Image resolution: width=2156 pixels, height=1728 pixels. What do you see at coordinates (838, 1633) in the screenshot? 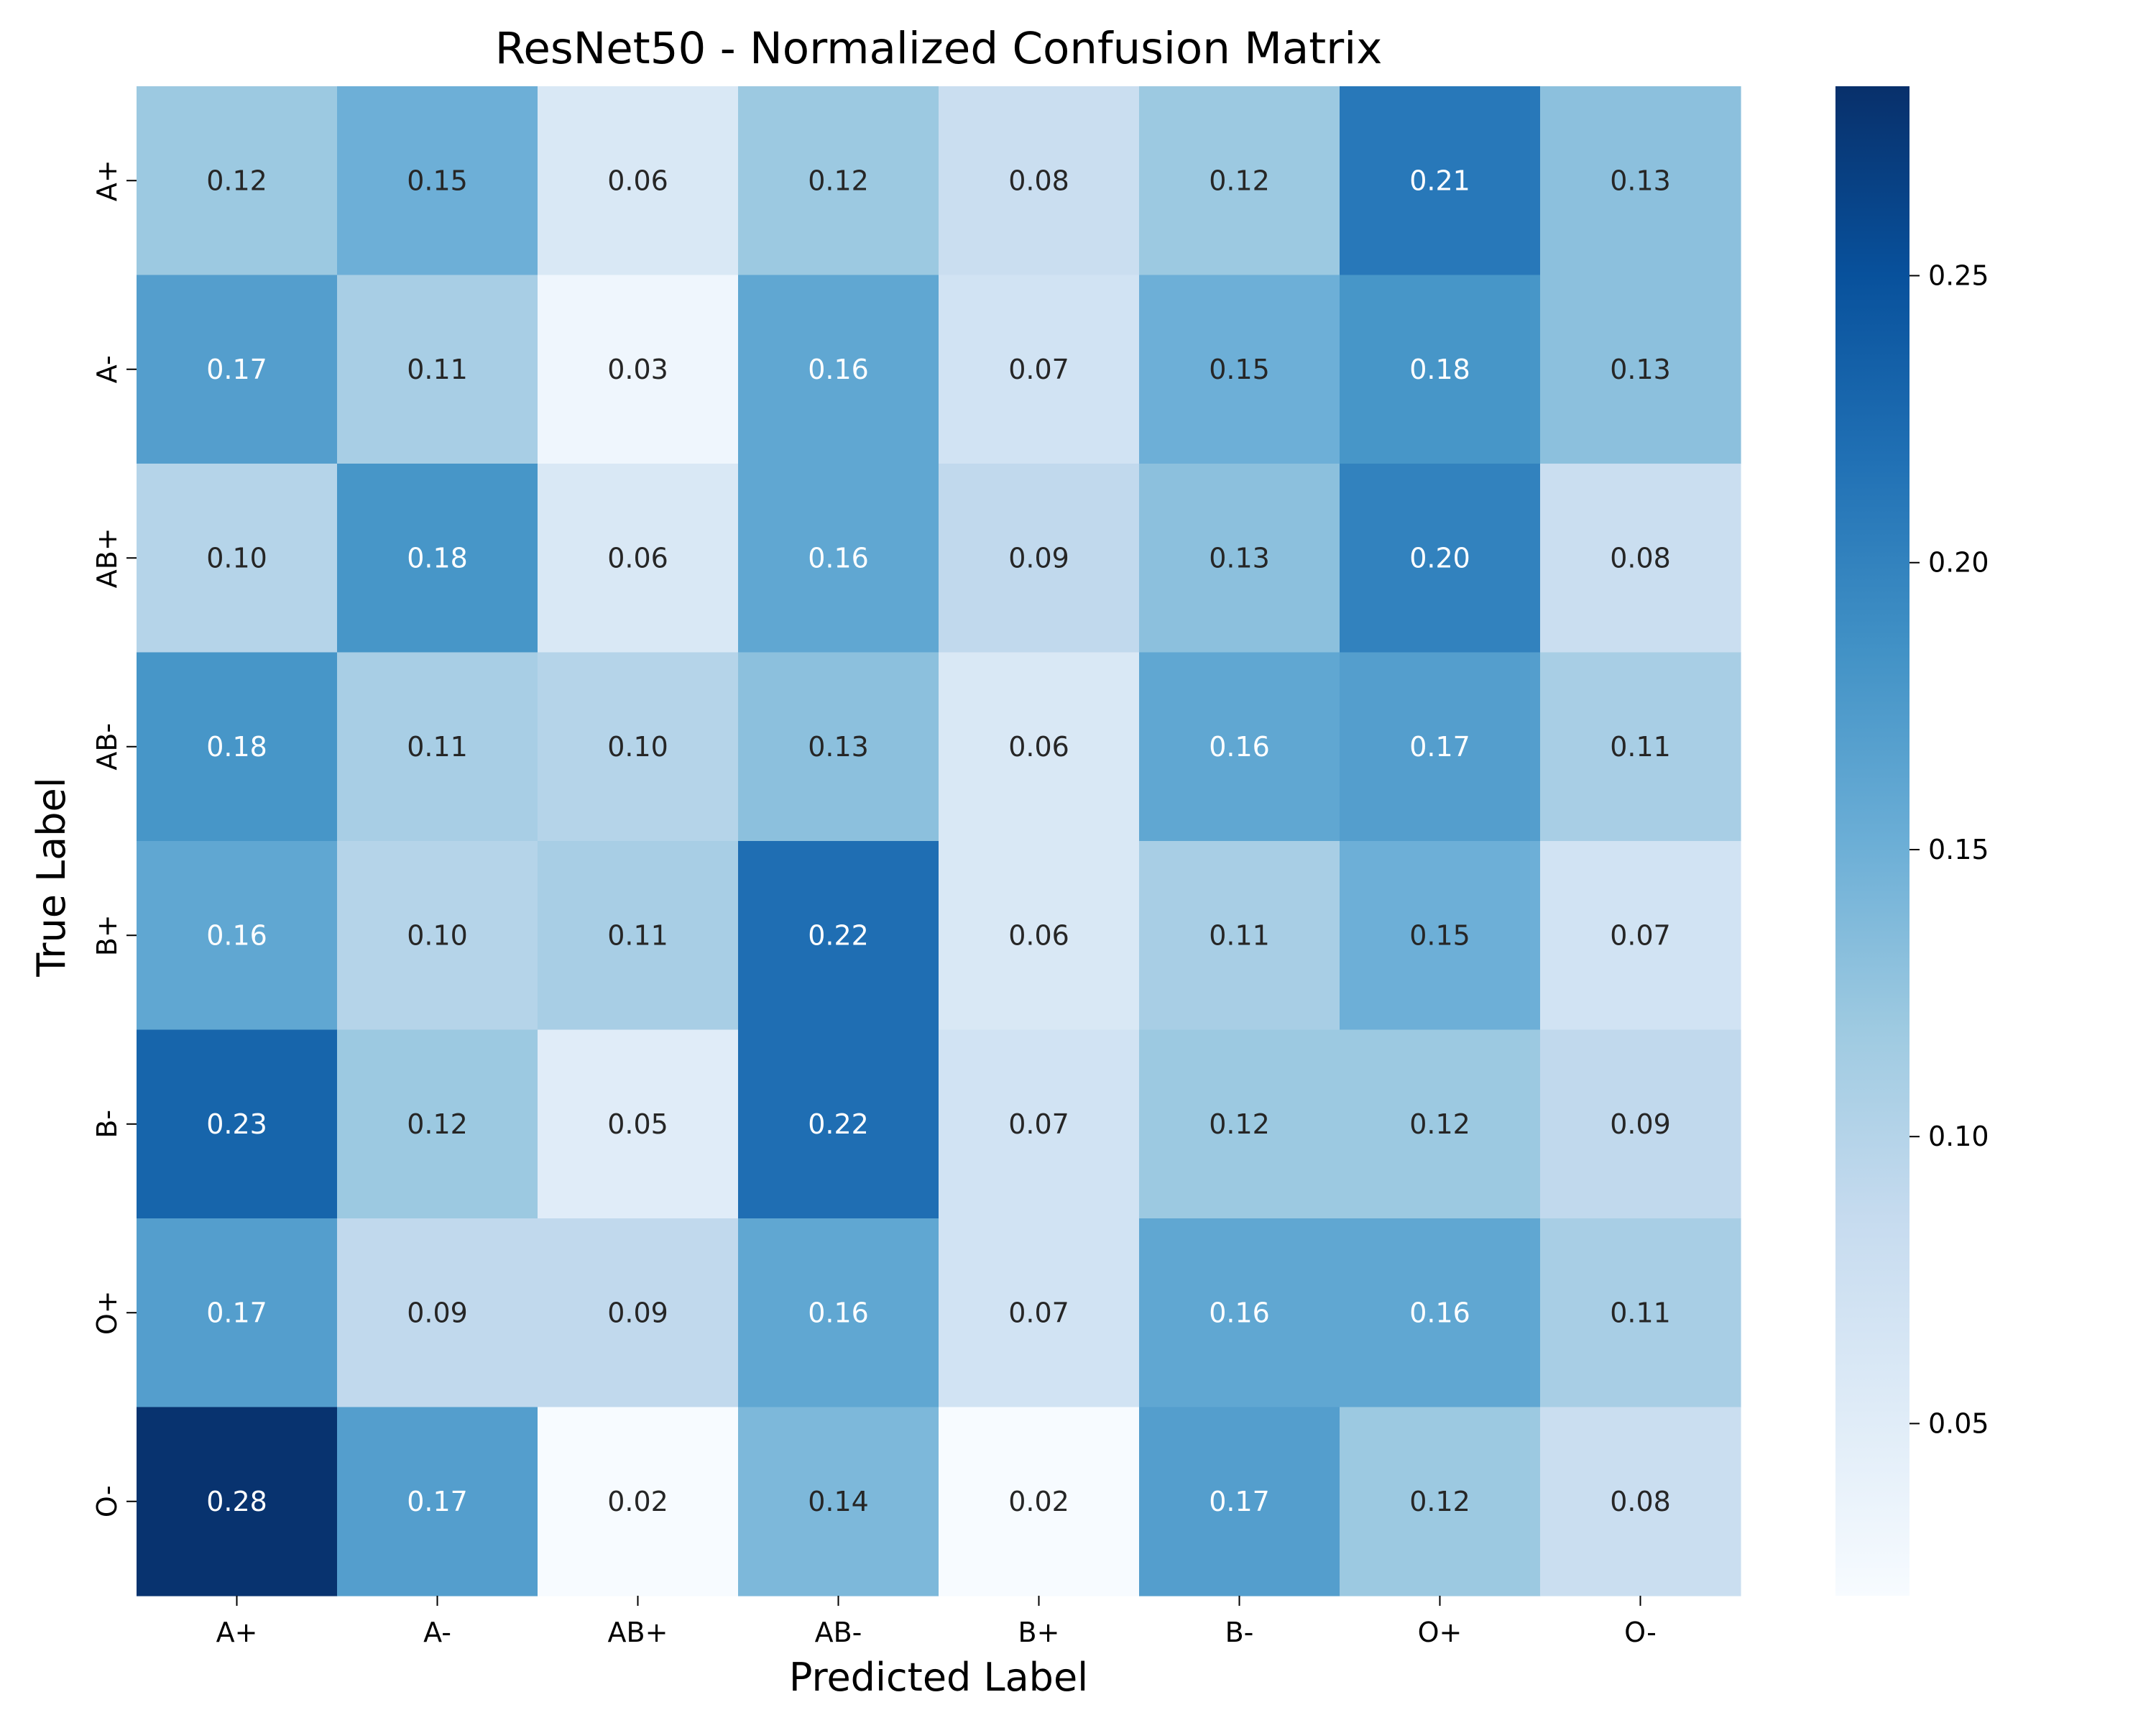
I see `x-tick-label: AB-` at bounding box center [838, 1633].